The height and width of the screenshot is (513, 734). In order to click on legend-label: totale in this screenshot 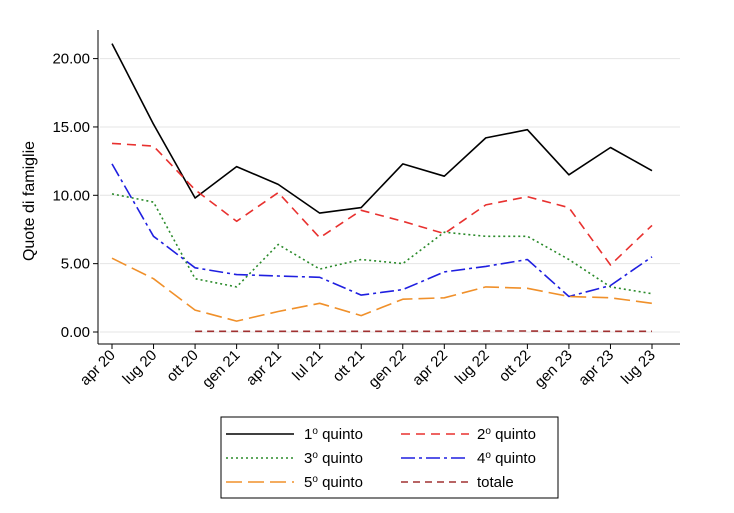, I will do `click(495, 482)`.